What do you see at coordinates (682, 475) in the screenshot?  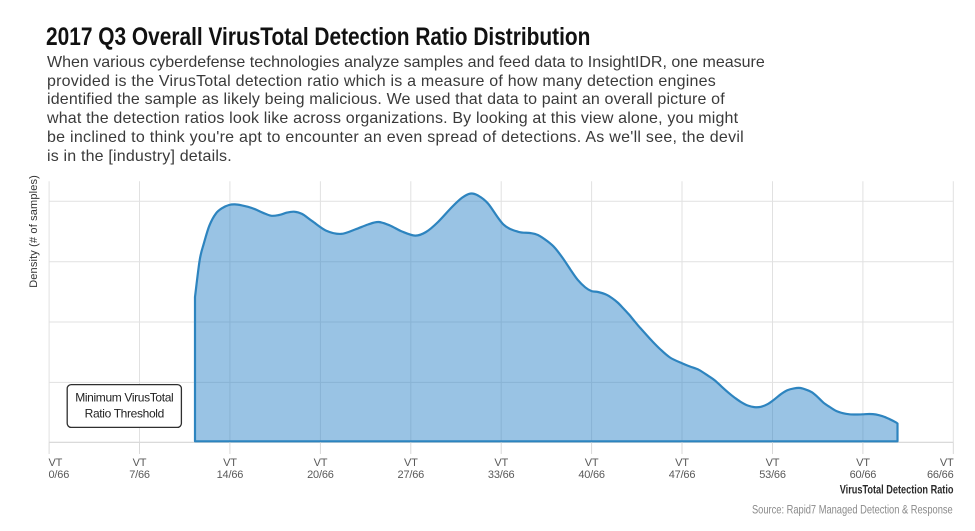 I see `svg-text: 47/66` at bounding box center [682, 475].